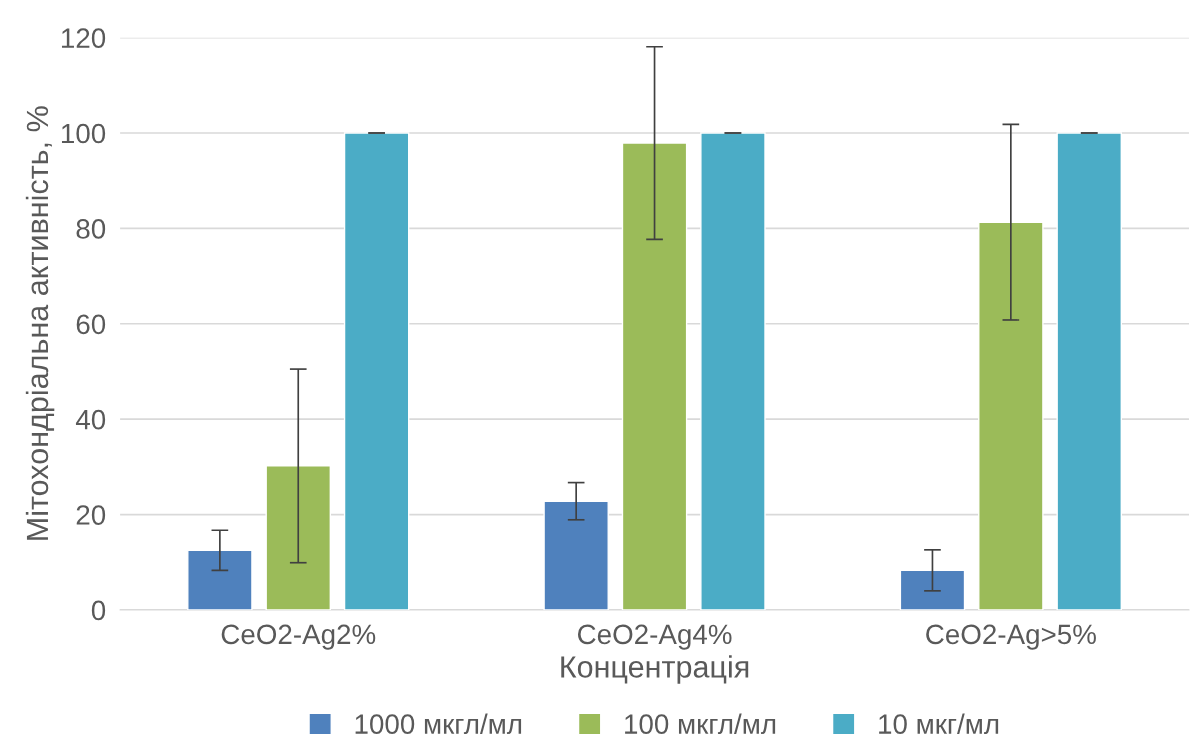  Describe the element at coordinates (98, 610) in the screenshot. I see `y-tick-label: 0` at that location.